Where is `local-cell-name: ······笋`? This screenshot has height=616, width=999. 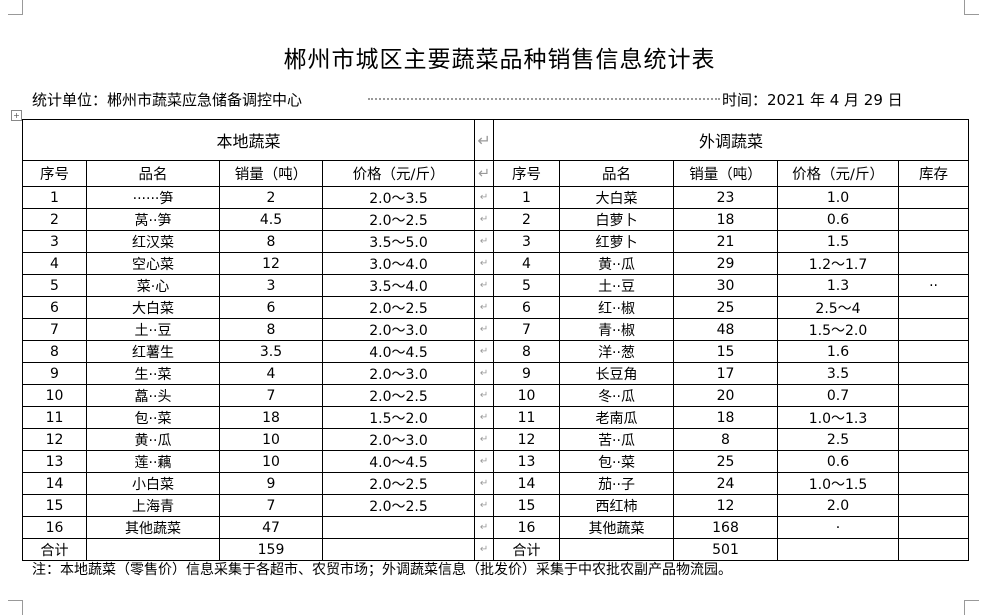 local-cell-name: ······笋 is located at coordinates (153, 197).